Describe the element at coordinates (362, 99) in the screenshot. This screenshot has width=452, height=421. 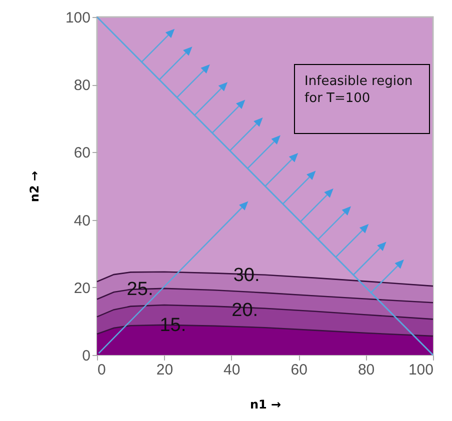
I see `annotation: Infeasible region for T=100` at that location.